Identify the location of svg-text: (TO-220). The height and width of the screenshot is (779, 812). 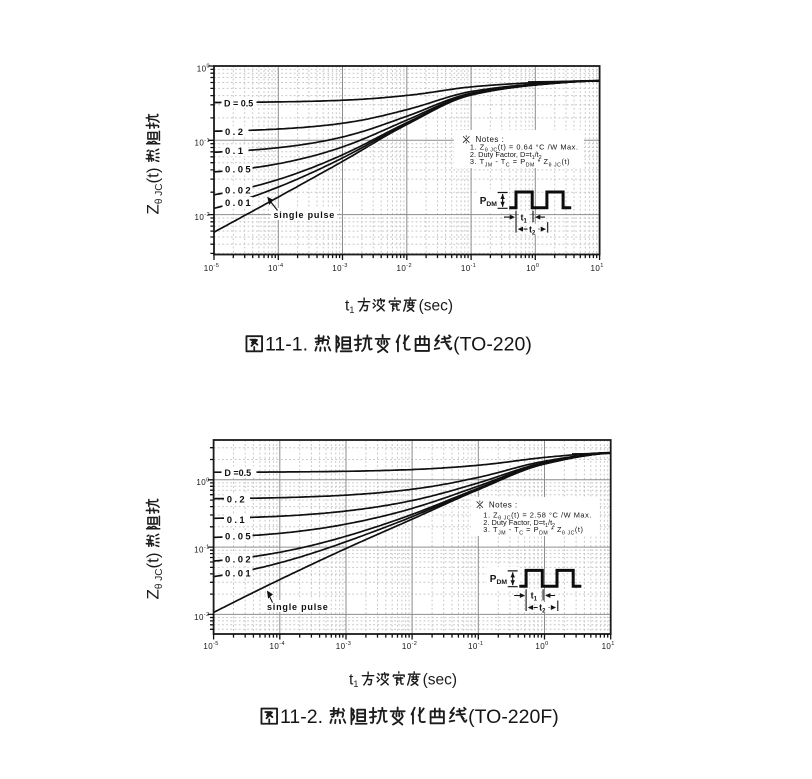
(492, 345).